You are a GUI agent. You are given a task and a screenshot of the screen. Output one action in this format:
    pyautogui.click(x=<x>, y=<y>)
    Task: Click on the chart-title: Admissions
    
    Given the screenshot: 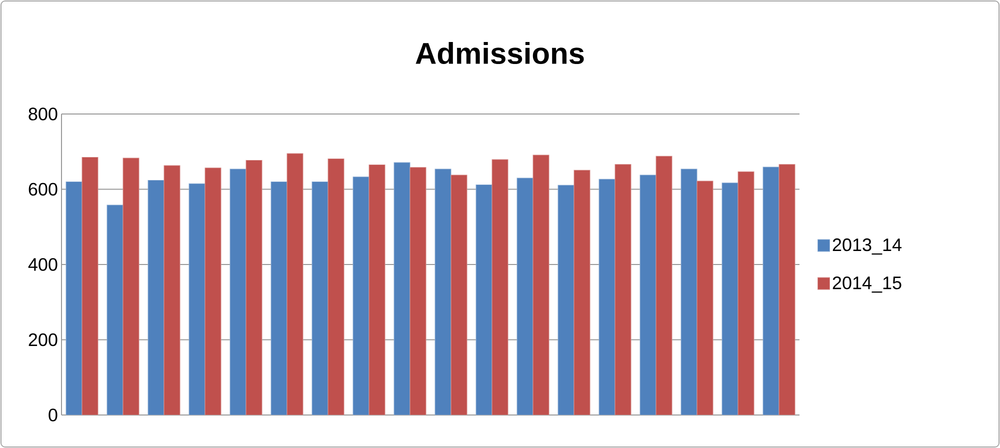 What is the action you would take?
    pyautogui.click(x=500, y=53)
    